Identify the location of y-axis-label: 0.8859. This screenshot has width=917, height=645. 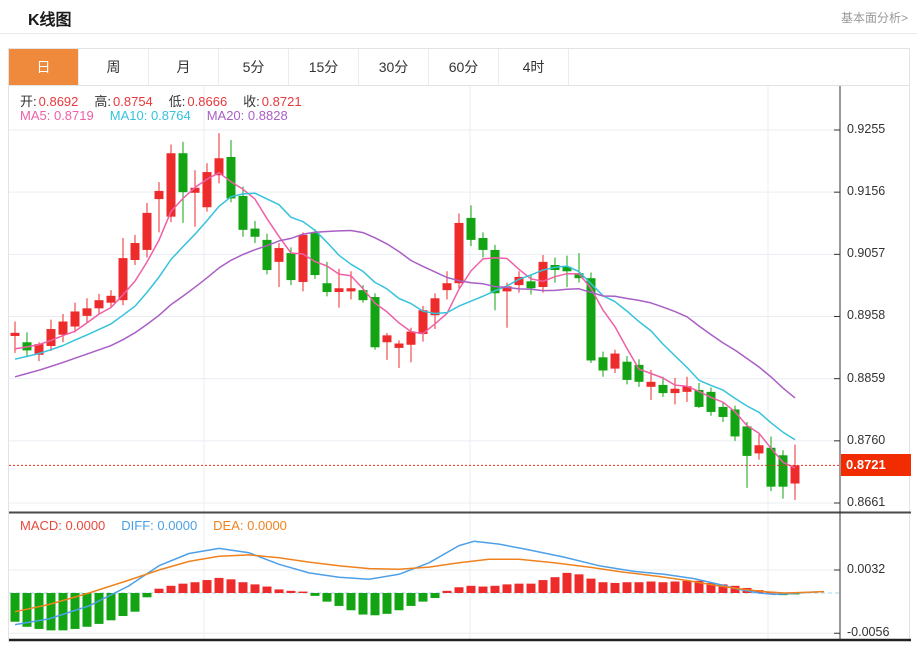
(866, 378).